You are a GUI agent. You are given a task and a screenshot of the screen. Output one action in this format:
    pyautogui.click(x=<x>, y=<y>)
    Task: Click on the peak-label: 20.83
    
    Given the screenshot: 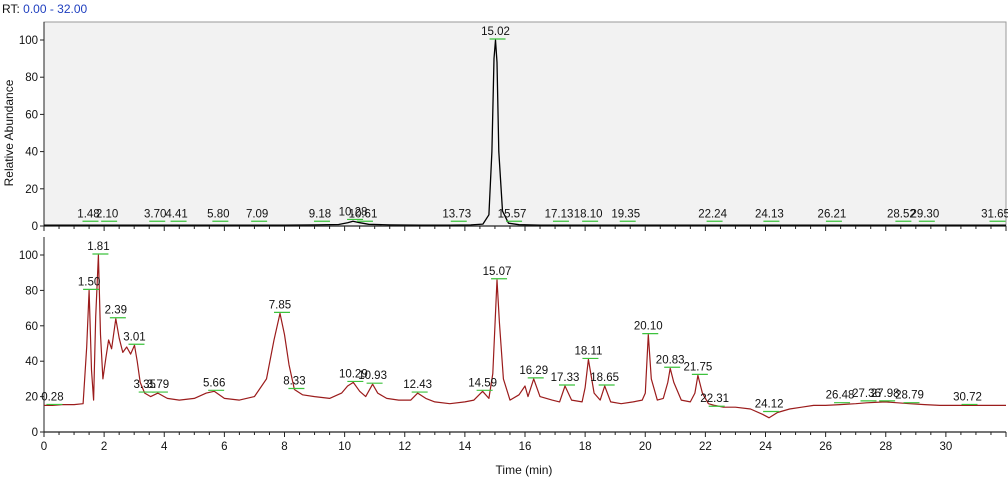 What is the action you would take?
    pyautogui.click(x=670, y=360)
    